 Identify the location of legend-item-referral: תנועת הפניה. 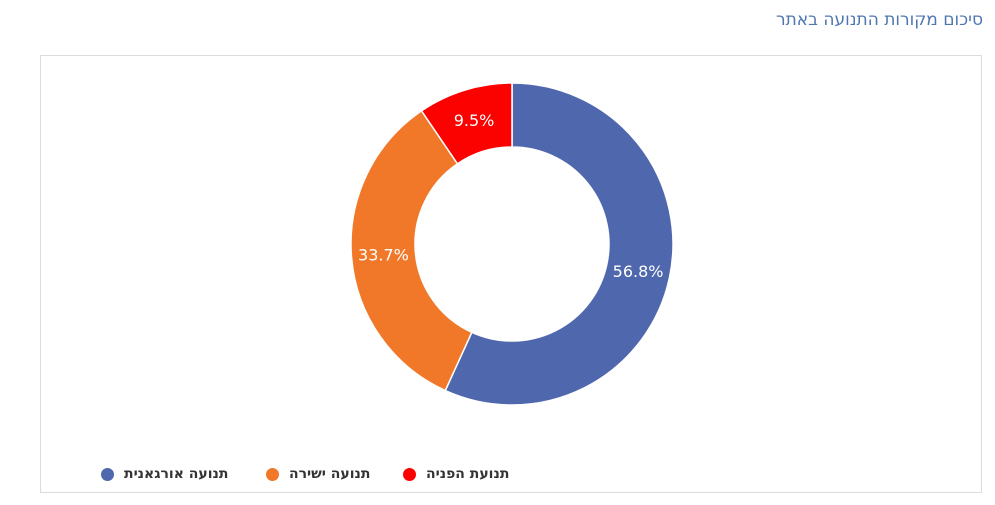
(456, 474).